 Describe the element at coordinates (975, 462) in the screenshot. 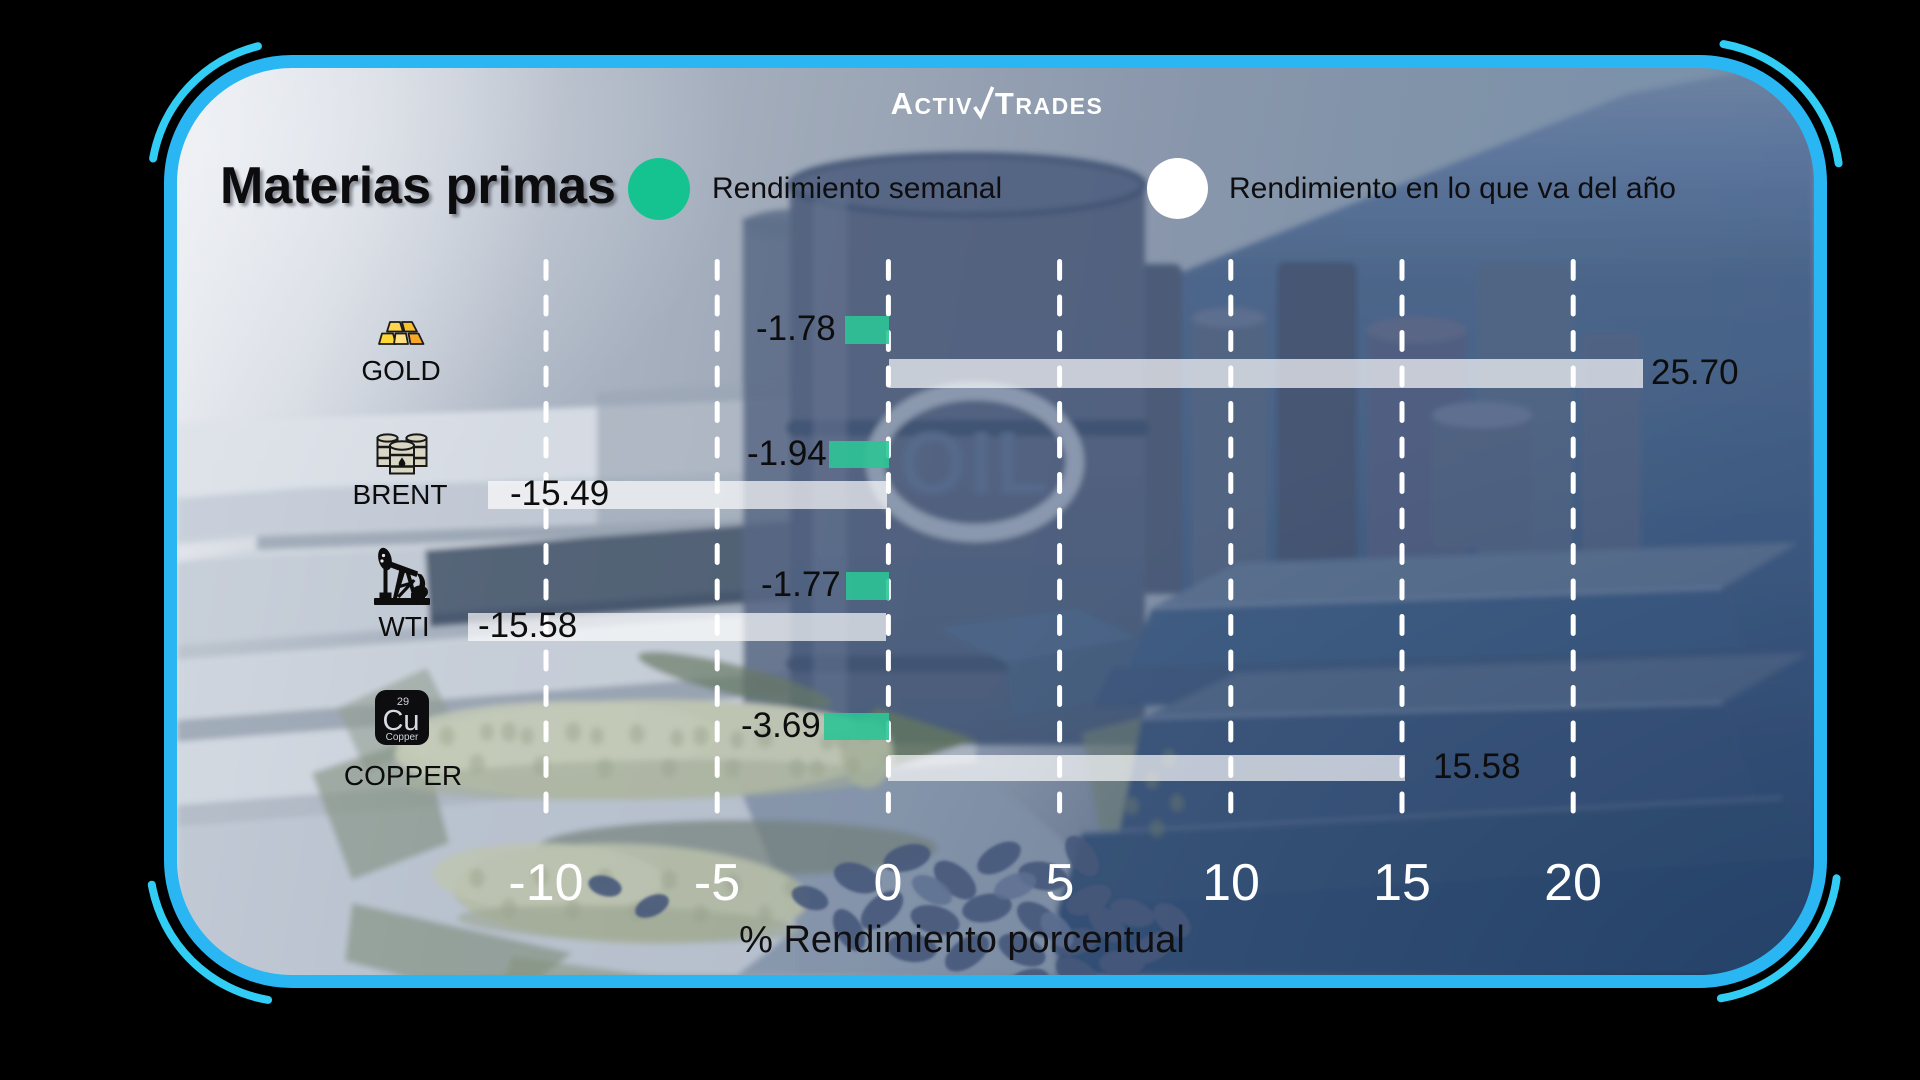

I see `svg-text: OIL` at that location.